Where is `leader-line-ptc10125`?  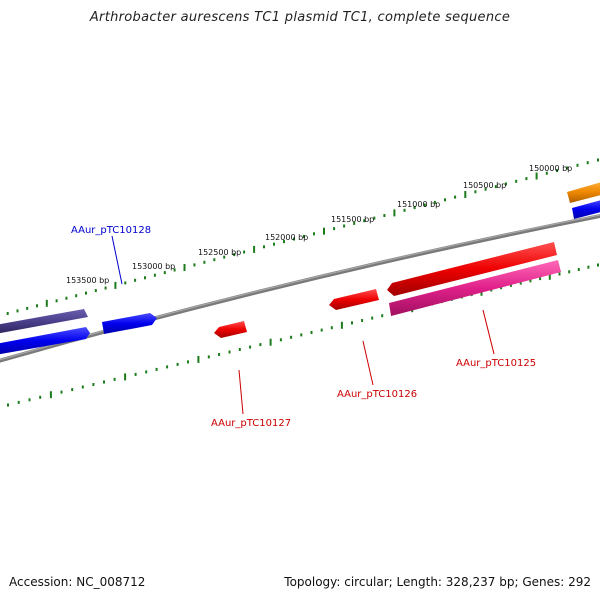
leader-line-ptc10125 is located at coordinates (488, 332).